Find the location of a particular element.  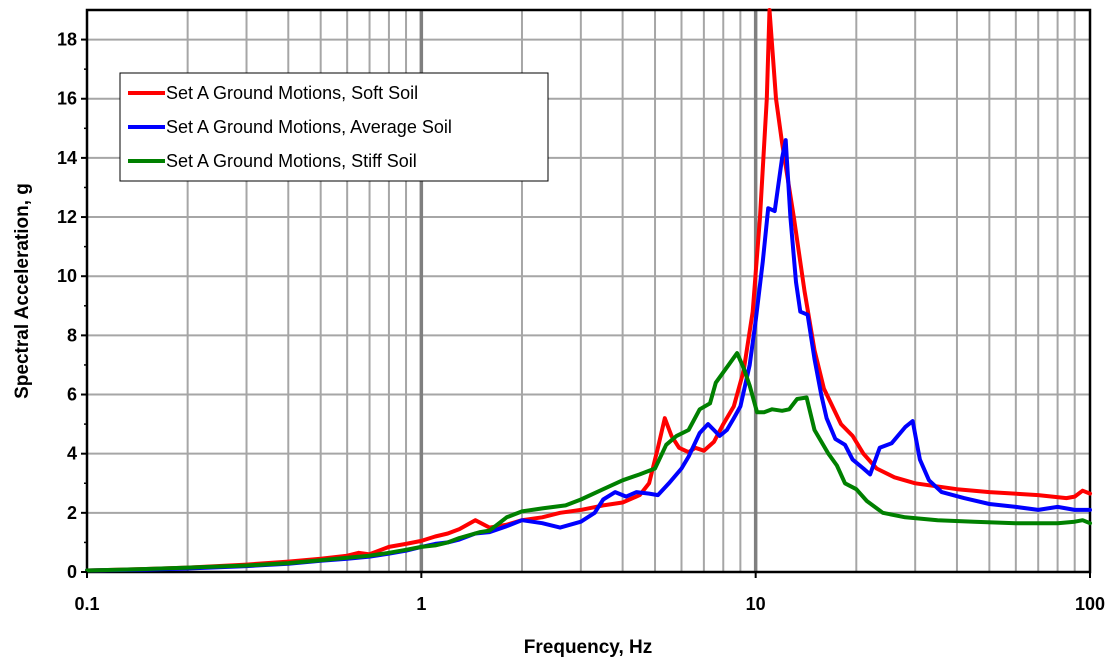

legend-label-stiff-soil: Set A Ground Motions, Stiff Soil is located at coordinates (291, 161).